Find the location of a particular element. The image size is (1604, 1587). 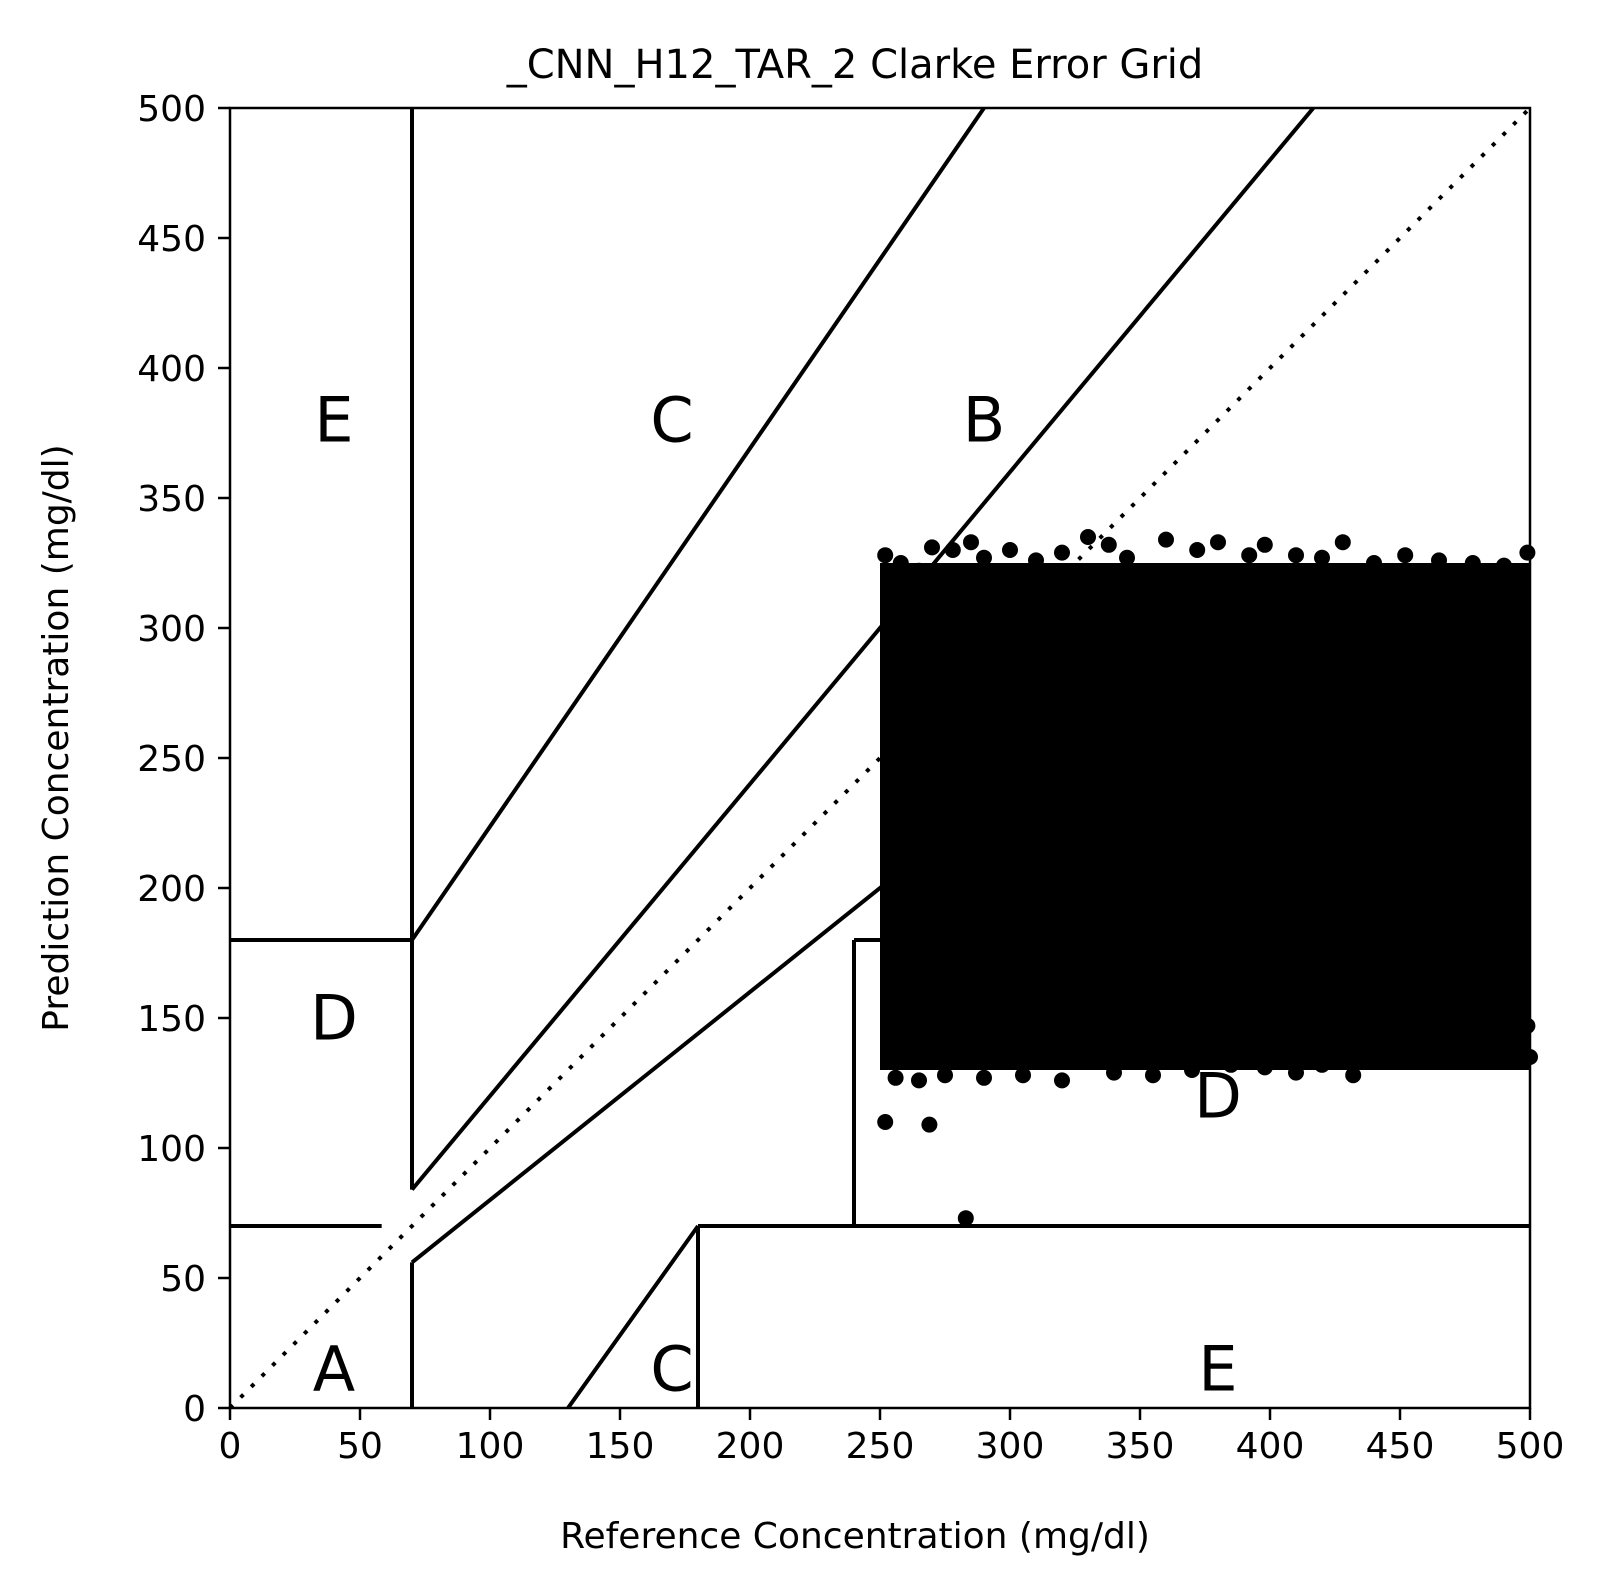

x-tick-label: 500 is located at coordinates (1530, 1446).